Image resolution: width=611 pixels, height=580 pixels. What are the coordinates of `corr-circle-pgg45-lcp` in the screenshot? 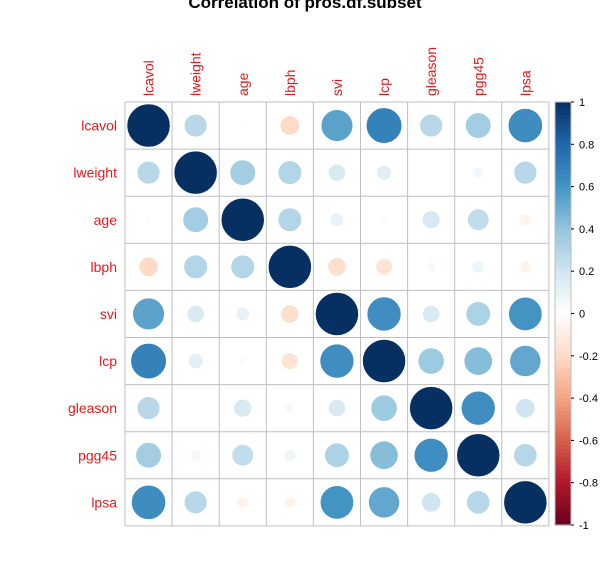 It's located at (384, 455).